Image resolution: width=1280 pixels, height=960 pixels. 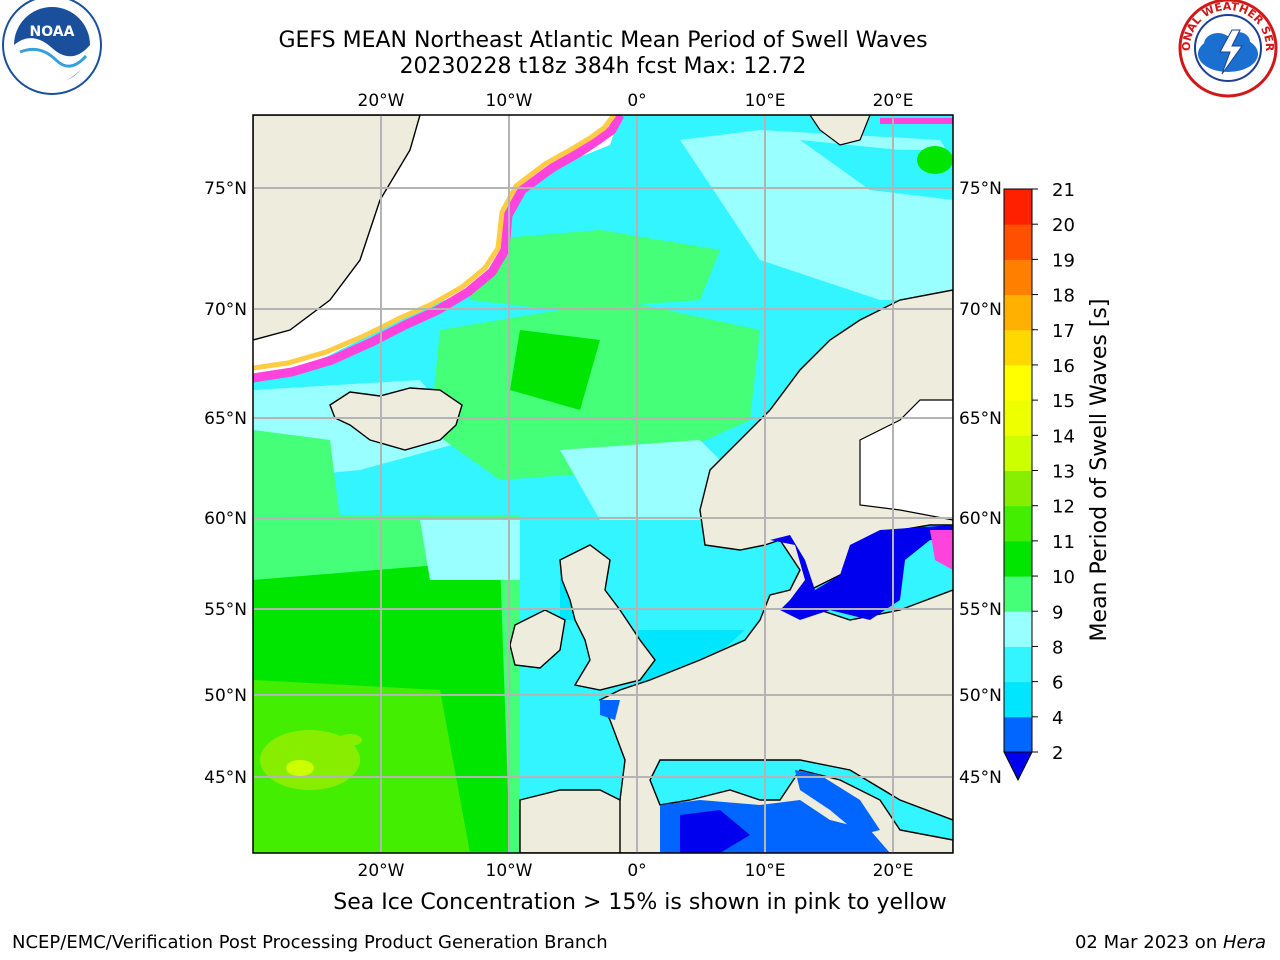 What do you see at coordinates (381, 871) in the screenshot?
I see `lon-tick-bottom: 20°W` at bounding box center [381, 871].